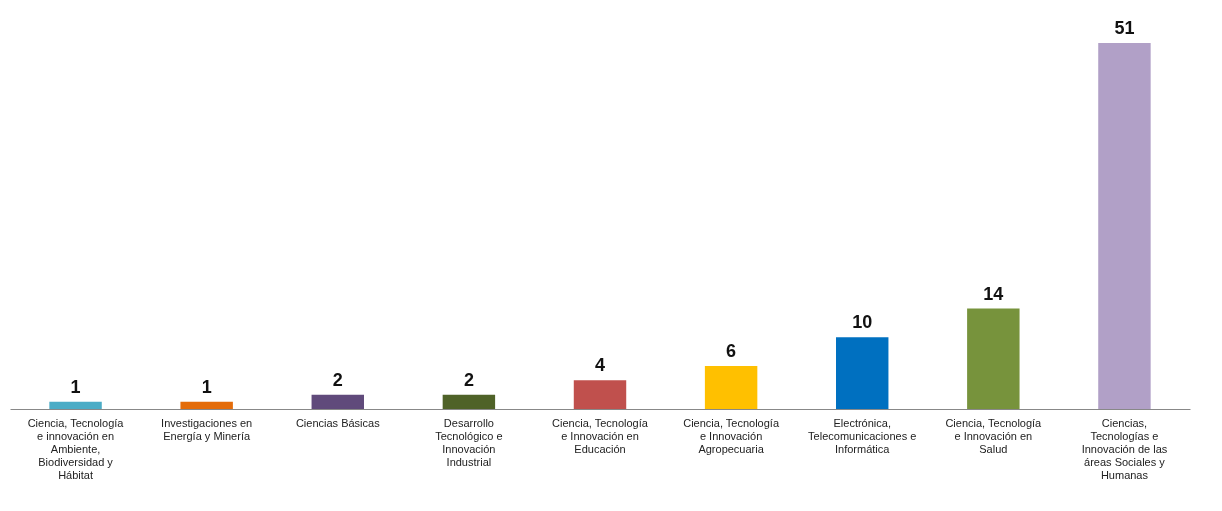 This screenshot has height=511, width=1222. What do you see at coordinates (1124, 448) in the screenshot?
I see `x-tick-label: Ciencias, Tecnologías e Innovación de las áreas Sociales y Humanas` at bounding box center [1124, 448].